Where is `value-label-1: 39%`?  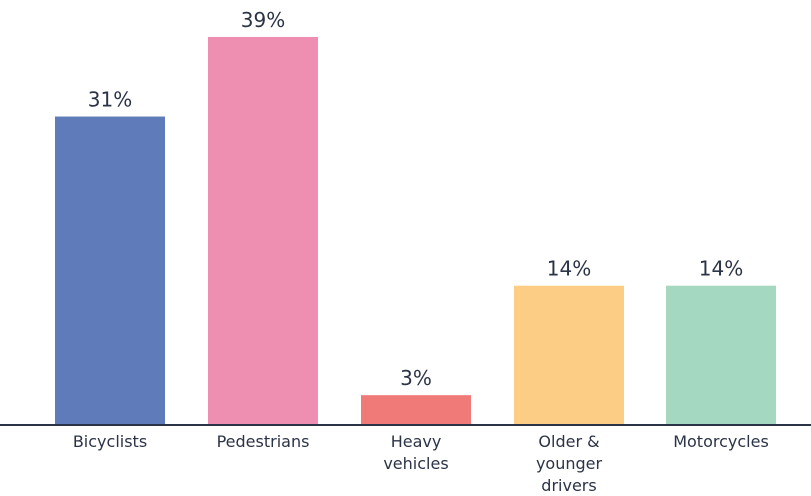 value-label-1: 39% is located at coordinates (263, 20).